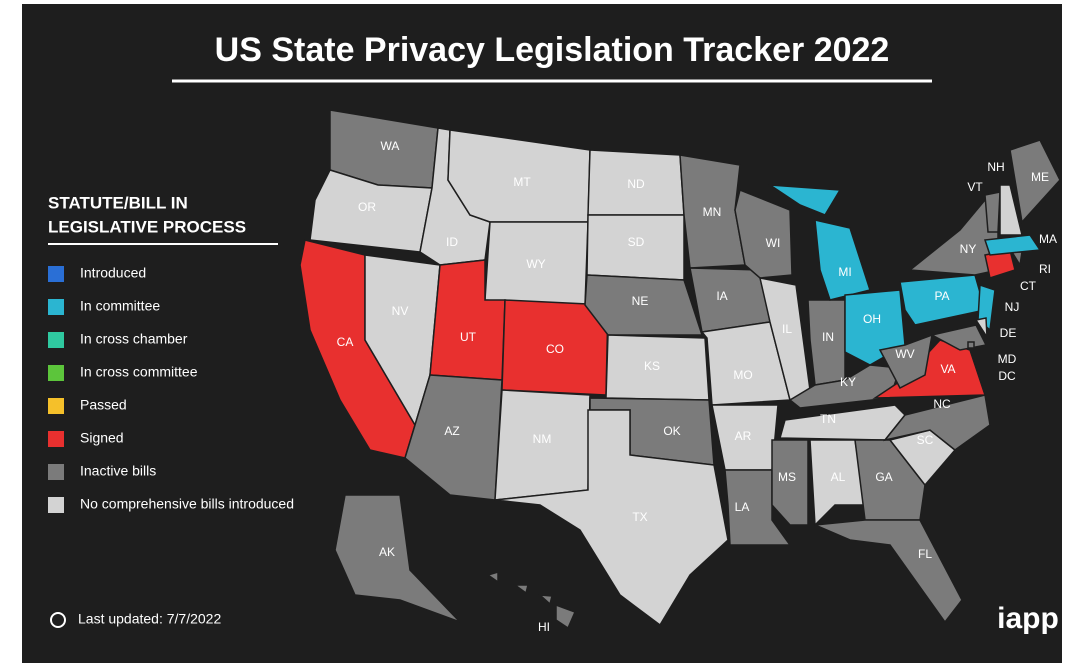 The image size is (1084, 663). I want to click on state-label: NV, so click(400, 311).